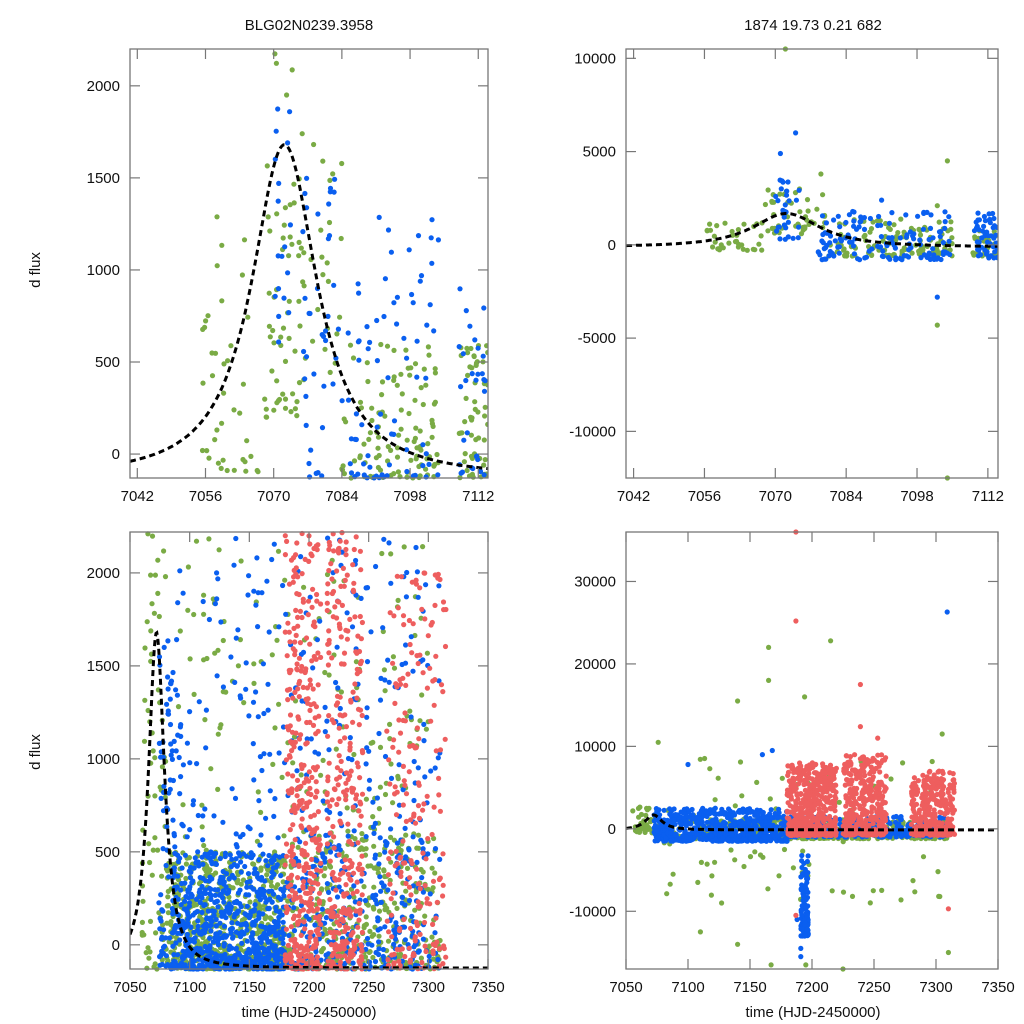  Describe the element at coordinates (595, 58) in the screenshot. I see `y-tick-label: 10000` at that location.